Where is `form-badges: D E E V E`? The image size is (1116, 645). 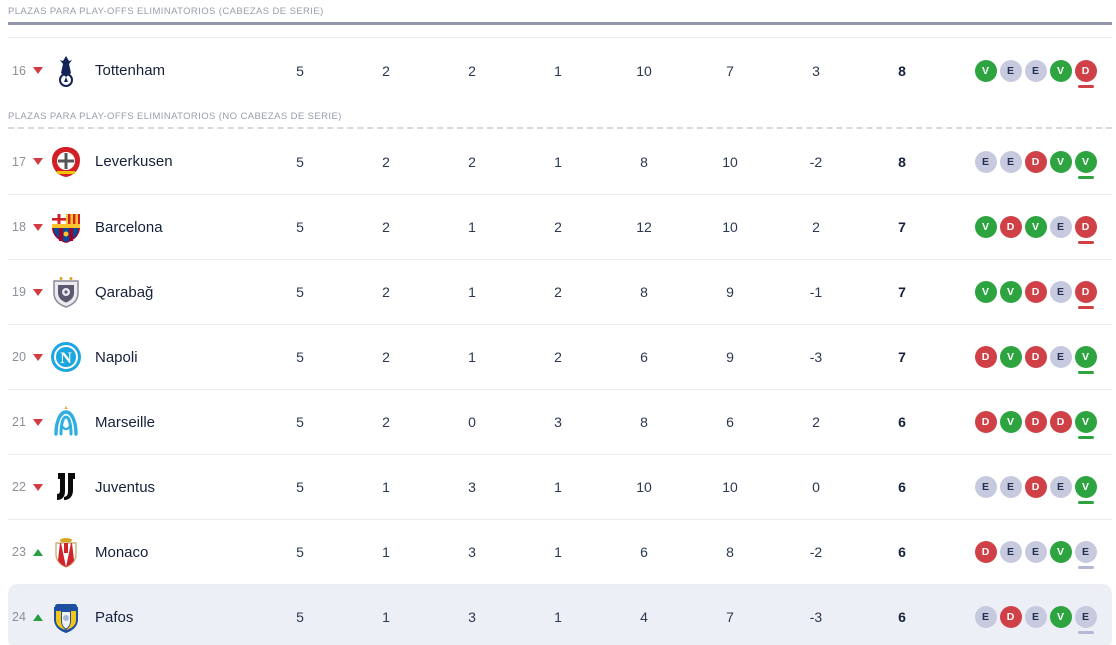 form-badges: D E E V E is located at coordinates (1028, 555).